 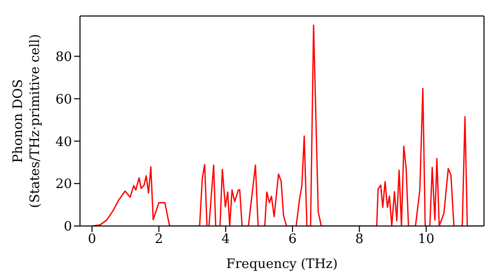 What do you see at coordinates (282, 264) in the screenshot?
I see `x-axis-title: Frequency (THz)` at bounding box center [282, 264].